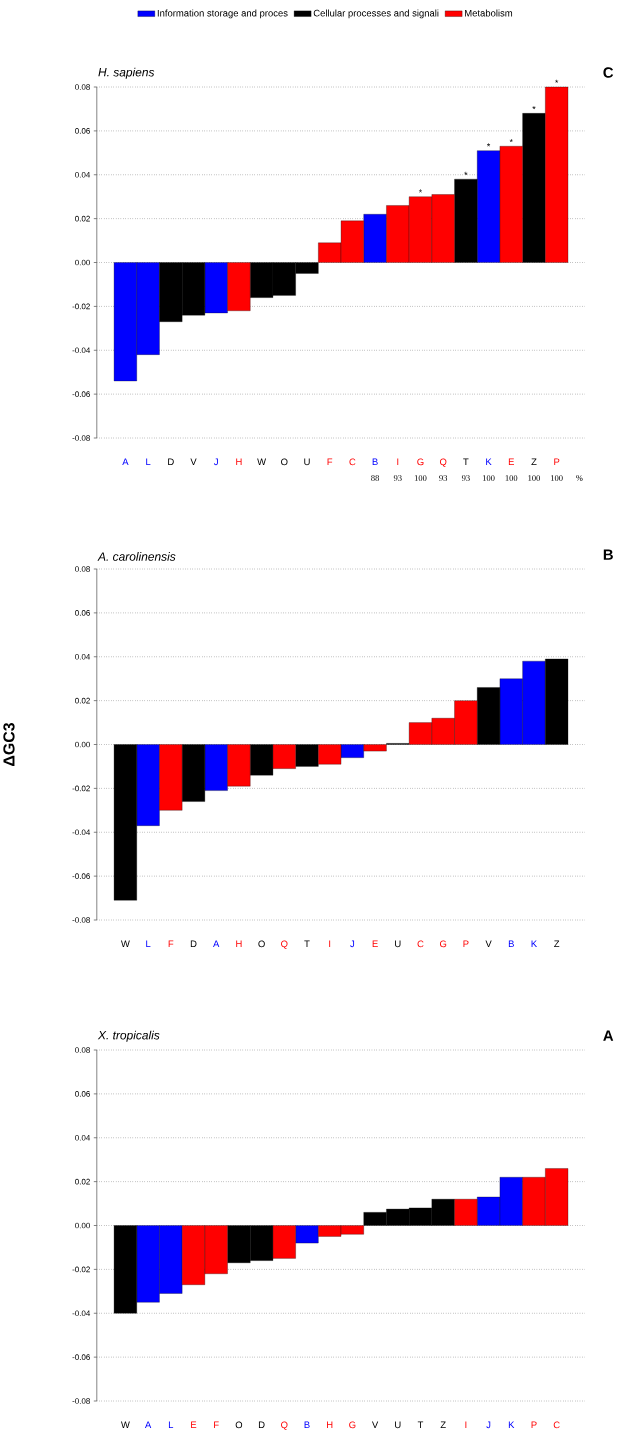 The image size is (617, 1437). Describe the element at coordinates (375, 478) in the screenshot. I see `text: 88` at that location.